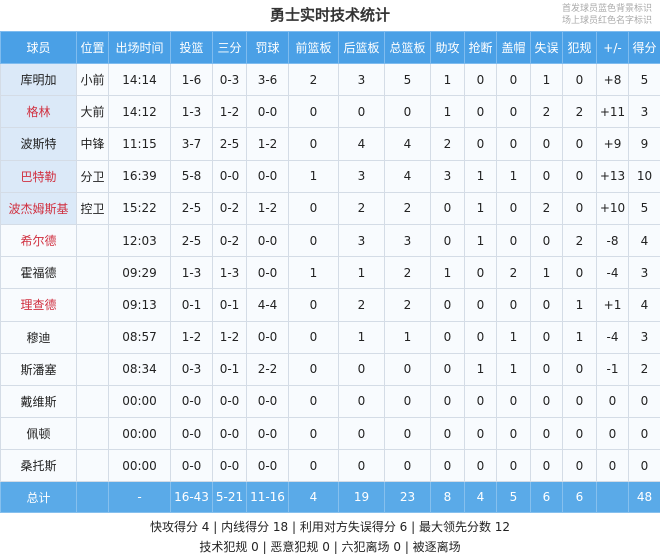  Describe the element at coordinates (407, 47) in the screenshot. I see `column-header: 总篮板` at that location.